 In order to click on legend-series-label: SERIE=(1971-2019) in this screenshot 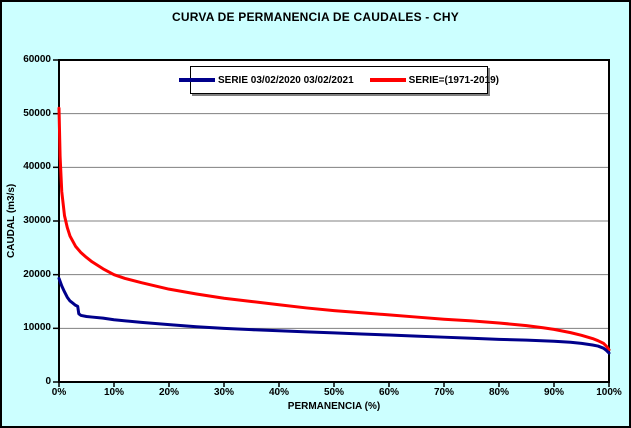, I will do `click(454, 80)`.